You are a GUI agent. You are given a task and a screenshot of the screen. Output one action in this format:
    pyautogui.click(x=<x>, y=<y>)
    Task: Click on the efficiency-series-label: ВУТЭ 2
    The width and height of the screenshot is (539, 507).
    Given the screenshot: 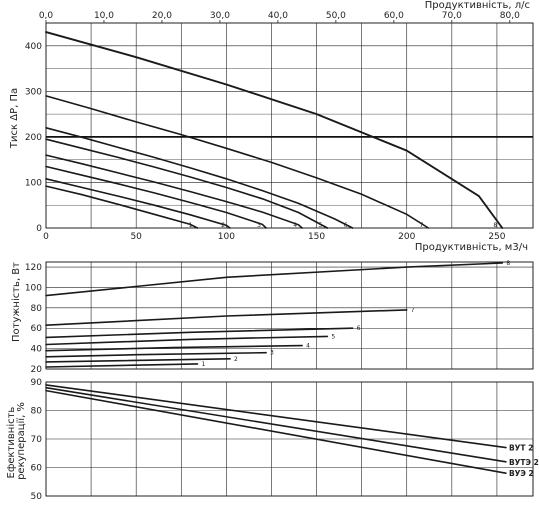 What is the action you would take?
    pyautogui.click(x=524, y=462)
    